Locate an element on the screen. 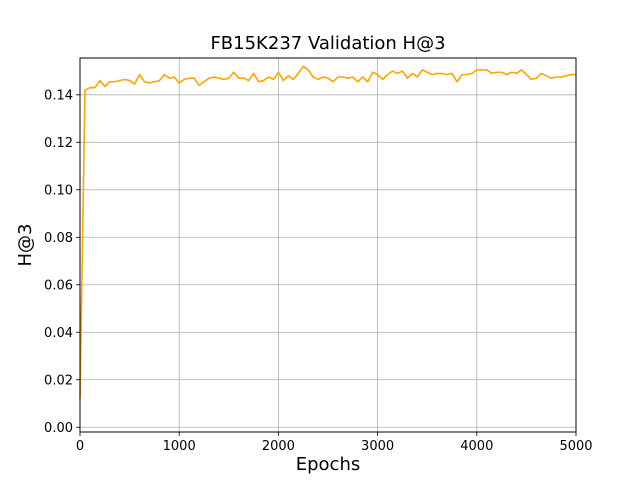  y-axis-label: H@3 is located at coordinates (25, 245).